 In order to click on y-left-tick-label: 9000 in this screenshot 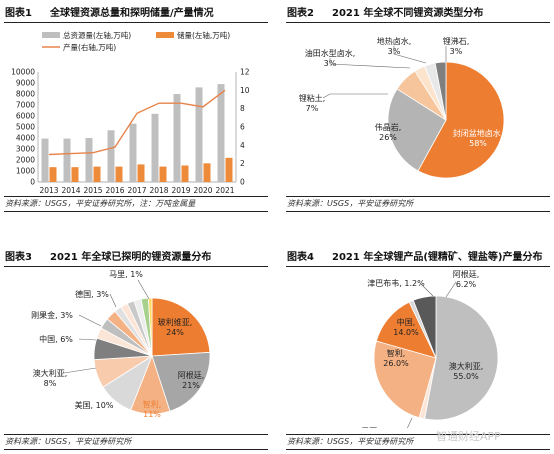, I will do `click(25, 83)`.